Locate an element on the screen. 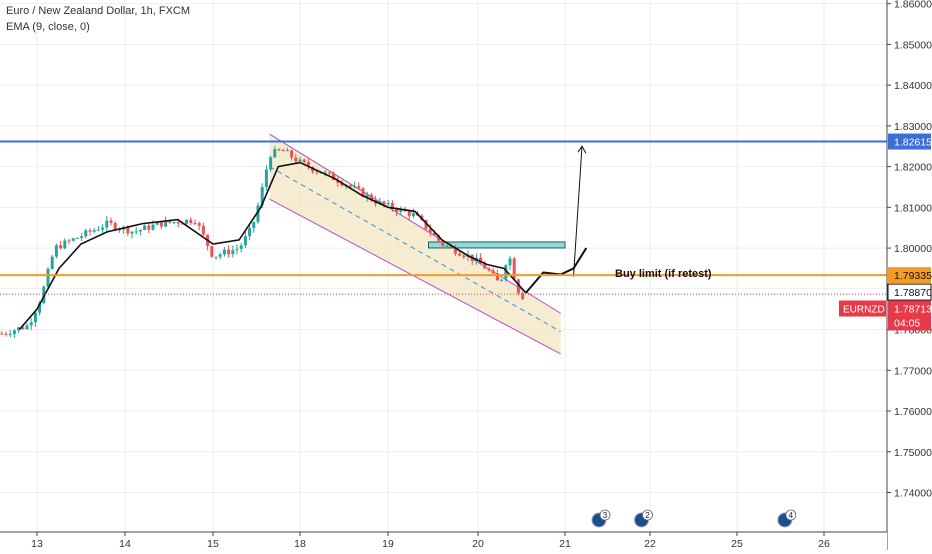 The height and width of the screenshot is (554, 932). date-tick-label: 26 is located at coordinates (824, 544).